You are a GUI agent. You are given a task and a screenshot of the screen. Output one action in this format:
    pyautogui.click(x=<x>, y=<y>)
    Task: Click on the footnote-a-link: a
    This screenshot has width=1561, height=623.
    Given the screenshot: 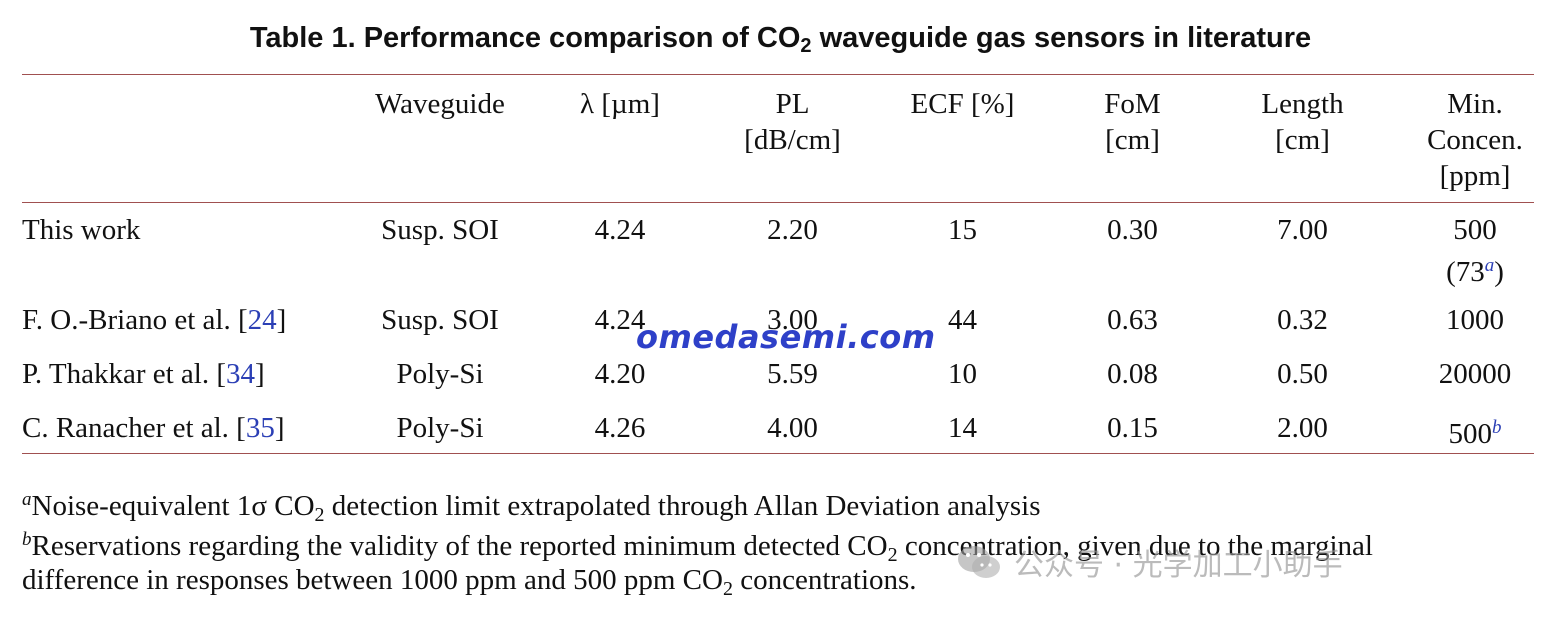 What is the action you would take?
    pyautogui.click(x=1489, y=265)
    